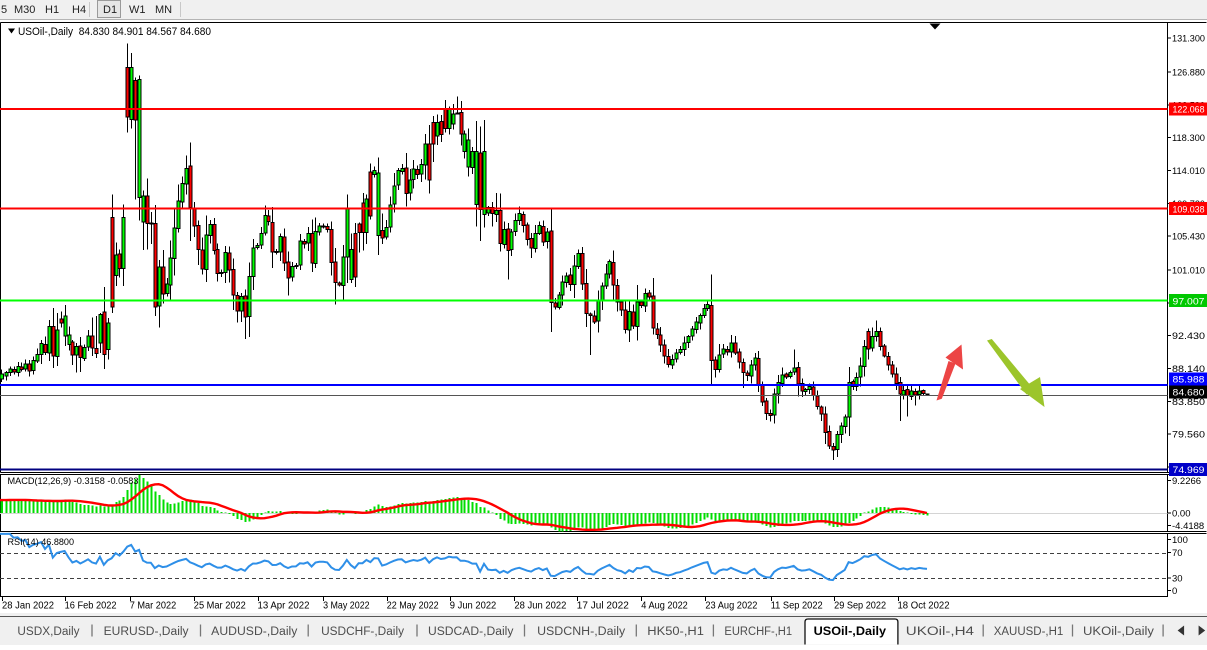  Describe the element at coordinates (163, 10) in the screenshot. I see `svg-text: MN` at that location.